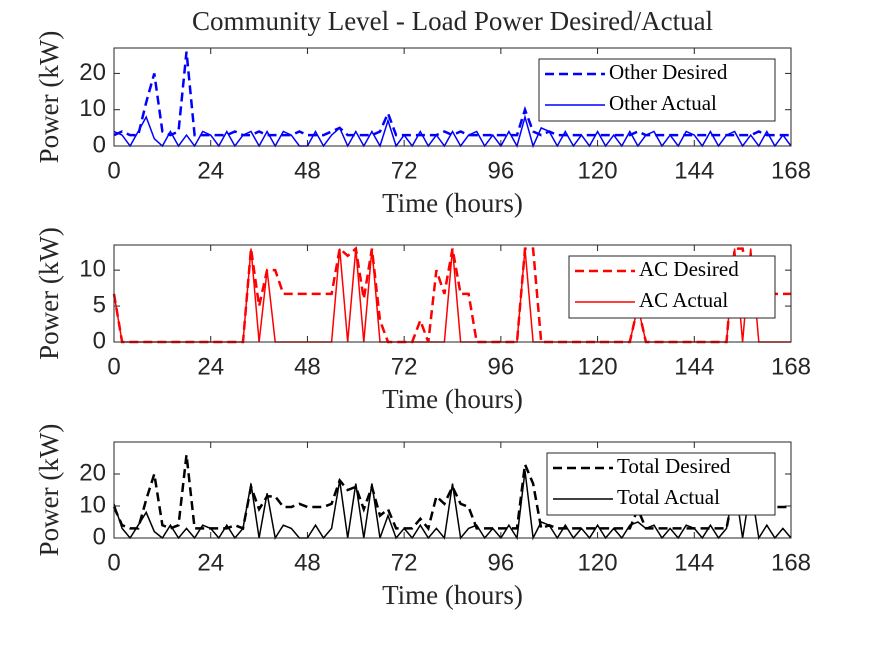 This screenshot has height=656, width=875. I want to click on legend-label: Other Desired, so click(668, 72).